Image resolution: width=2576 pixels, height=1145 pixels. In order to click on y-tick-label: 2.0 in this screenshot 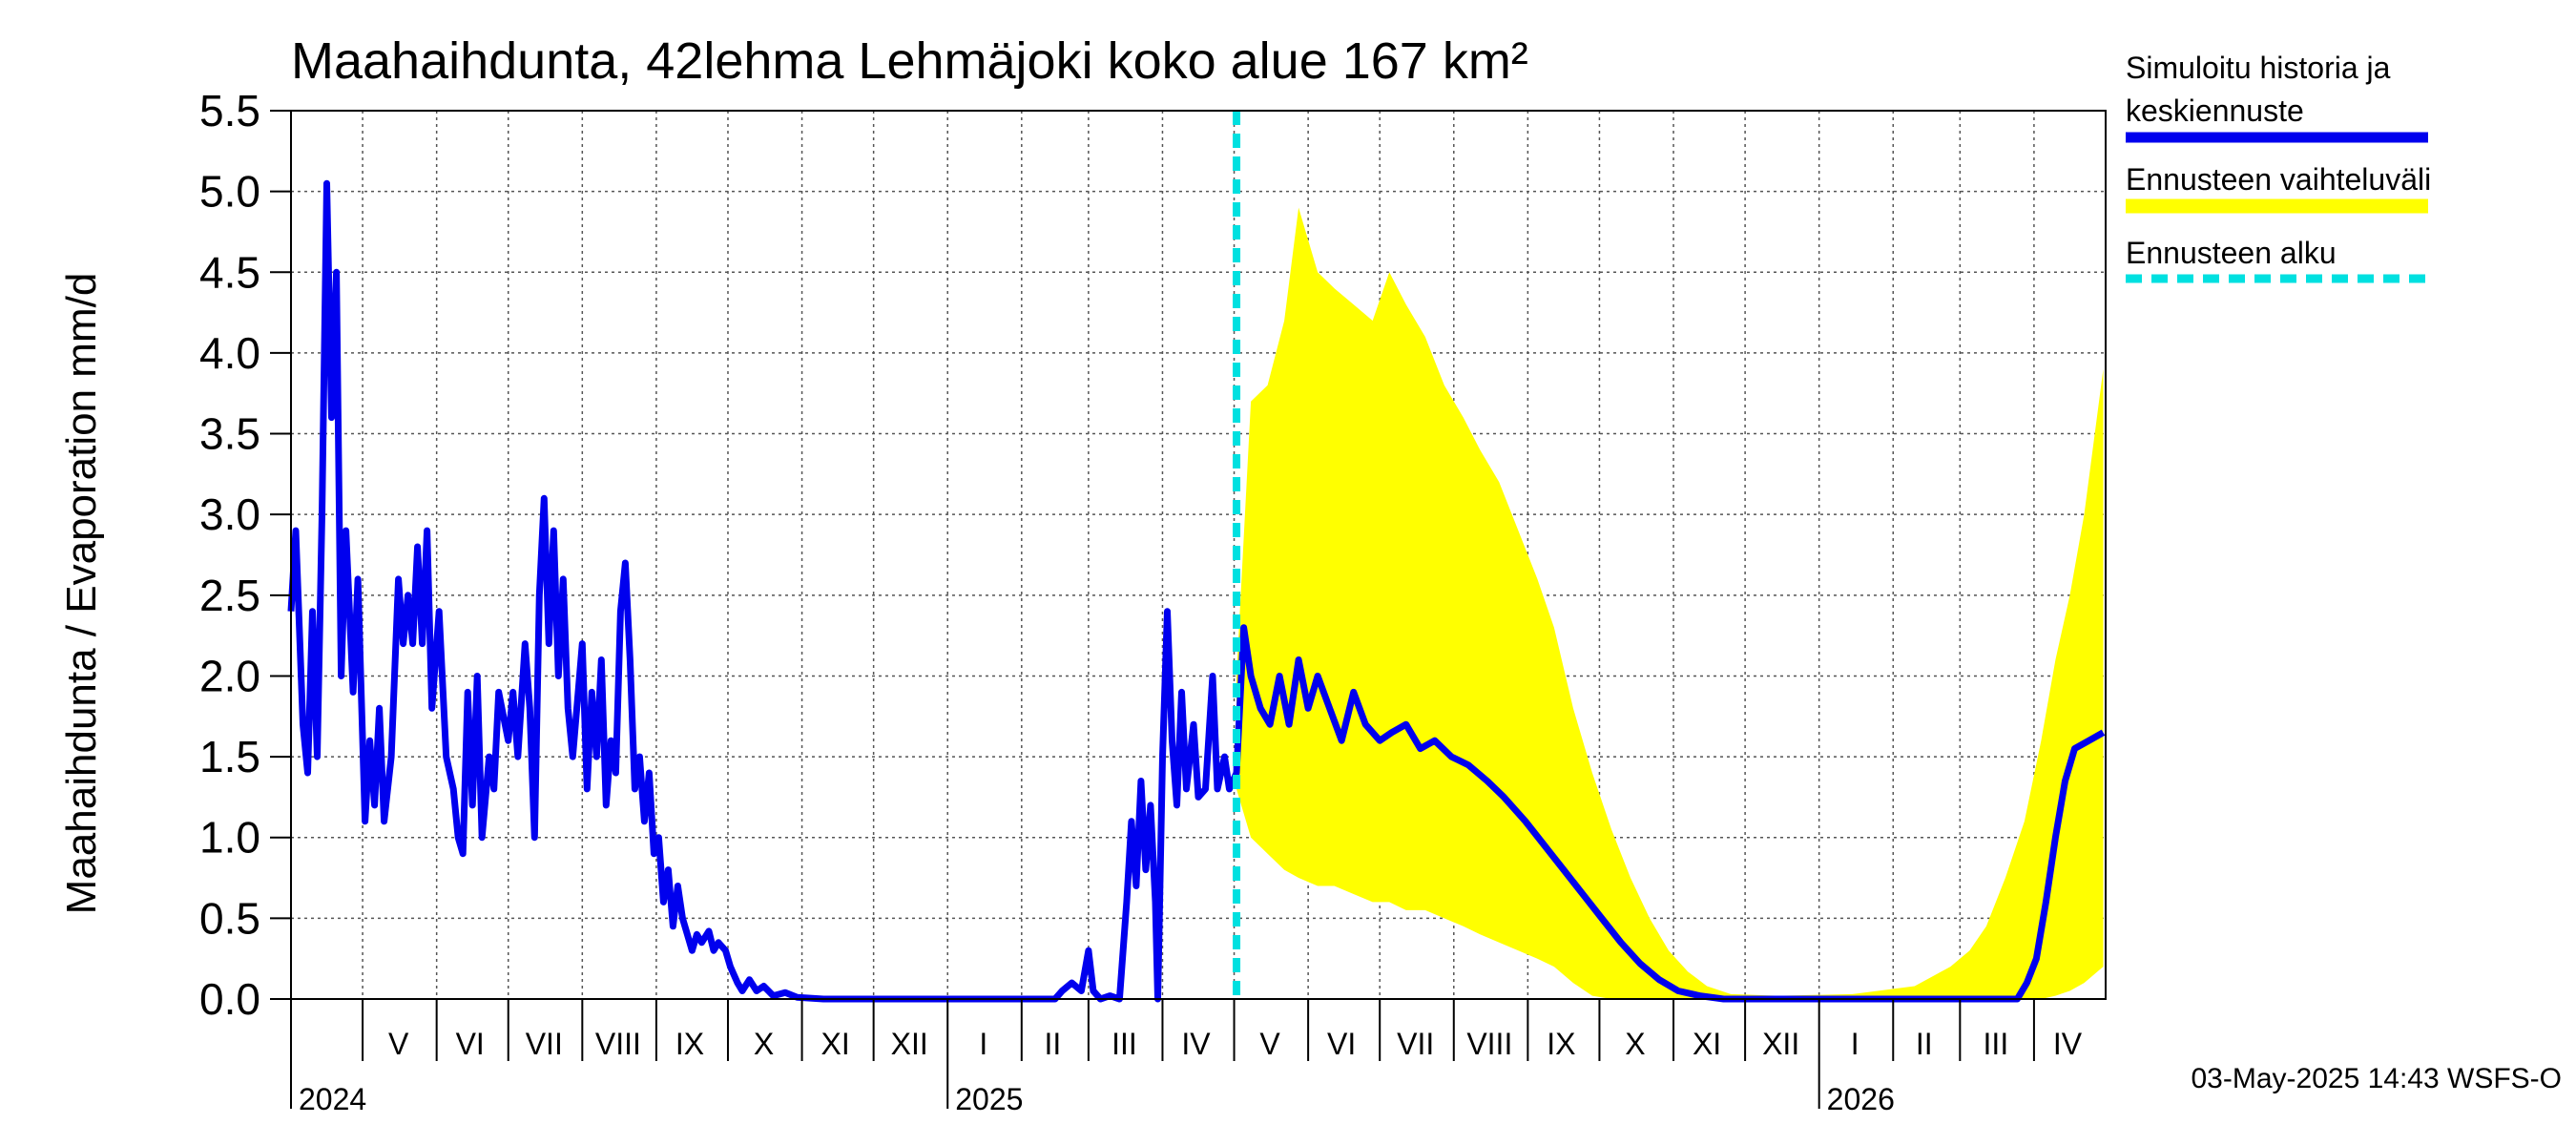, I will do `click(229, 676)`.